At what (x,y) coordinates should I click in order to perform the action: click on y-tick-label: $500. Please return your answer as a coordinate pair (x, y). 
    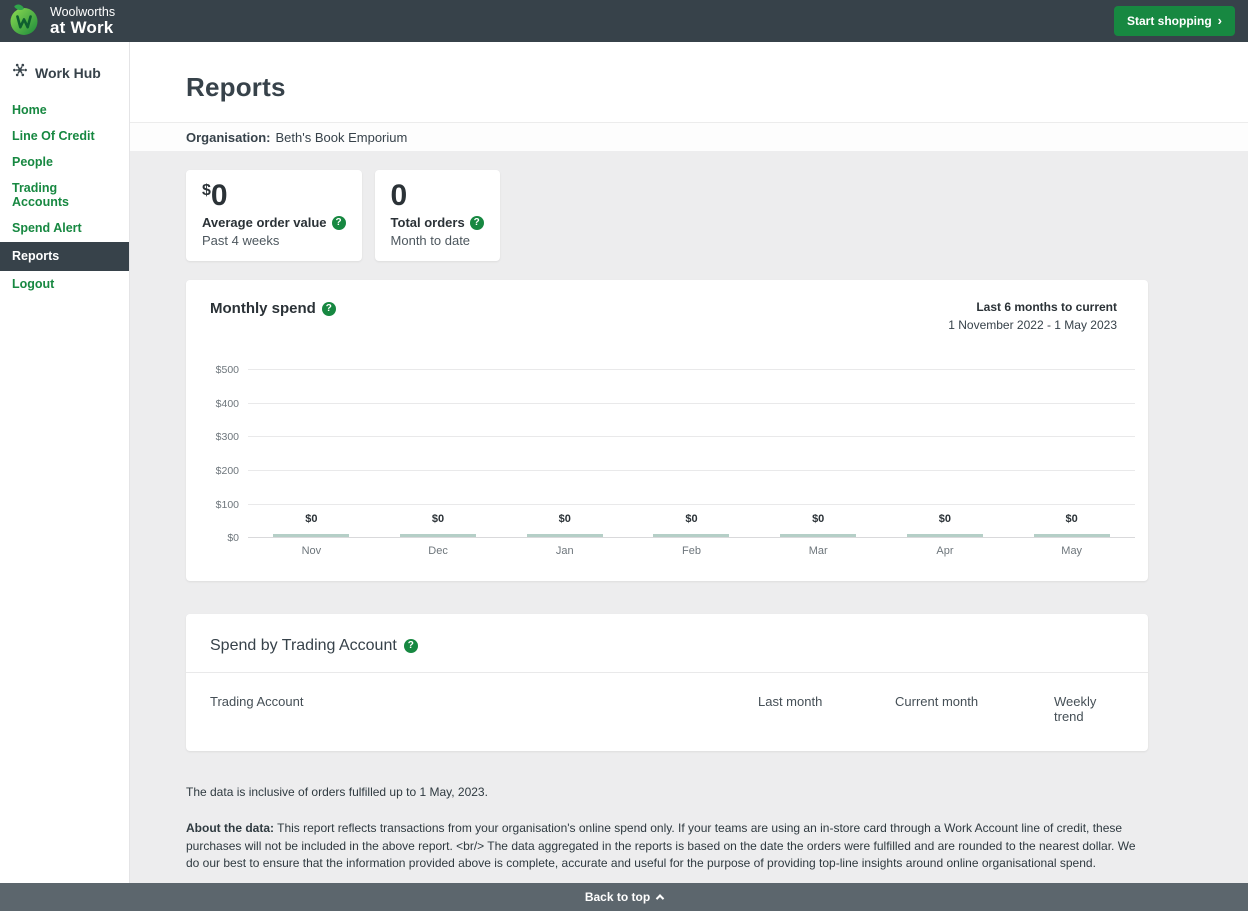
    Looking at the image, I should click on (227, 370).